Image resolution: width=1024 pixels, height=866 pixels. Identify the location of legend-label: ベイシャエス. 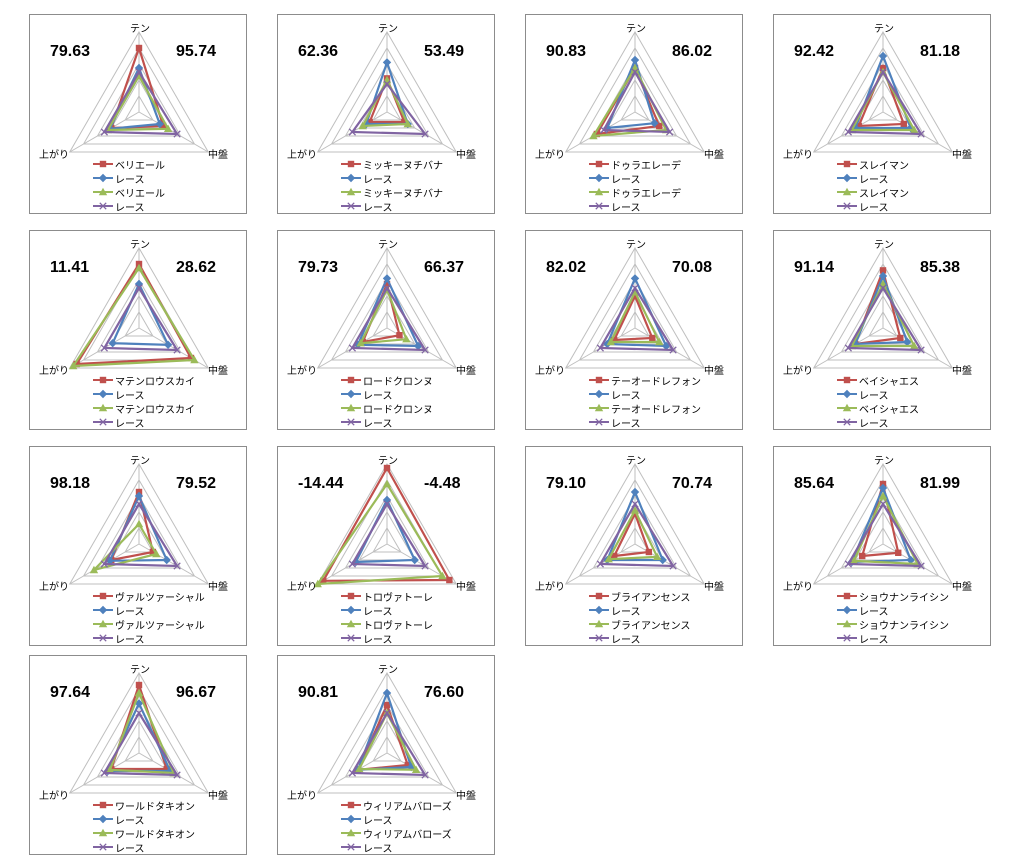
(889, 410).